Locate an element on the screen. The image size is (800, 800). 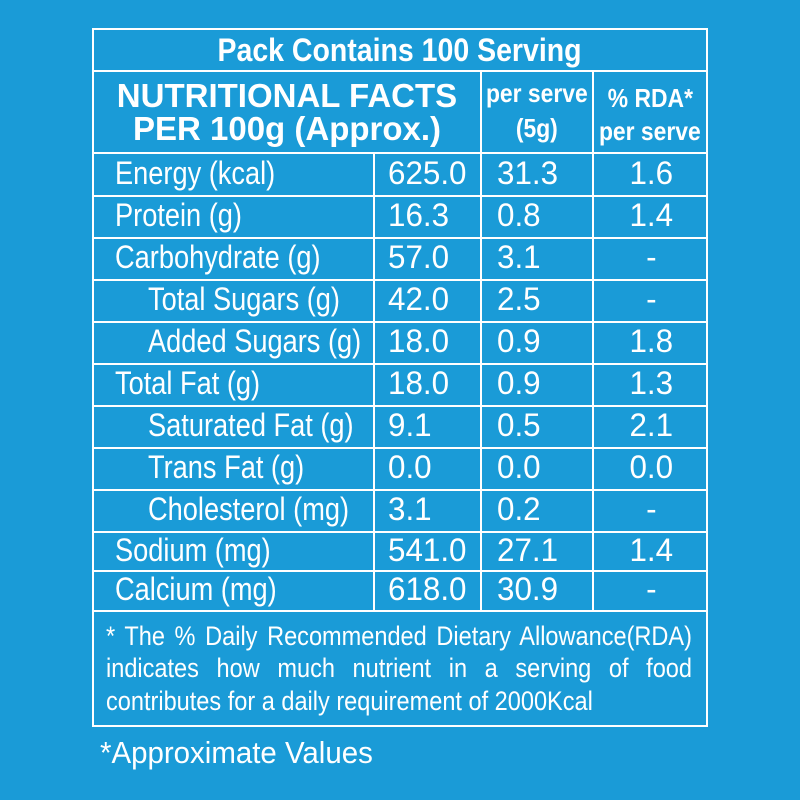
nutrient-name: Energy (kcal) is located at coordinates (195, 172).